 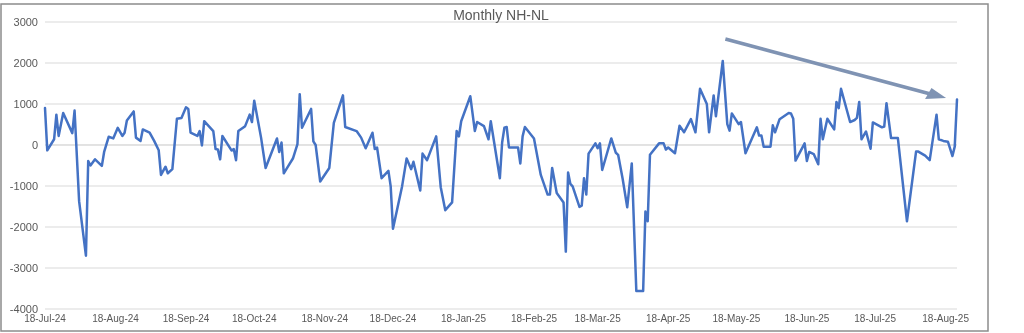 What do you see at coordinates (25, 103) in the screenshot?
I see `y-tick-label: 1000` at bounding box center [25, 103].